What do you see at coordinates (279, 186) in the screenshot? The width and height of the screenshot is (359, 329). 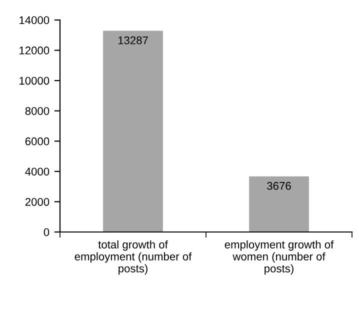 I see `data-label: 3676` at bounding box center [279, 186].